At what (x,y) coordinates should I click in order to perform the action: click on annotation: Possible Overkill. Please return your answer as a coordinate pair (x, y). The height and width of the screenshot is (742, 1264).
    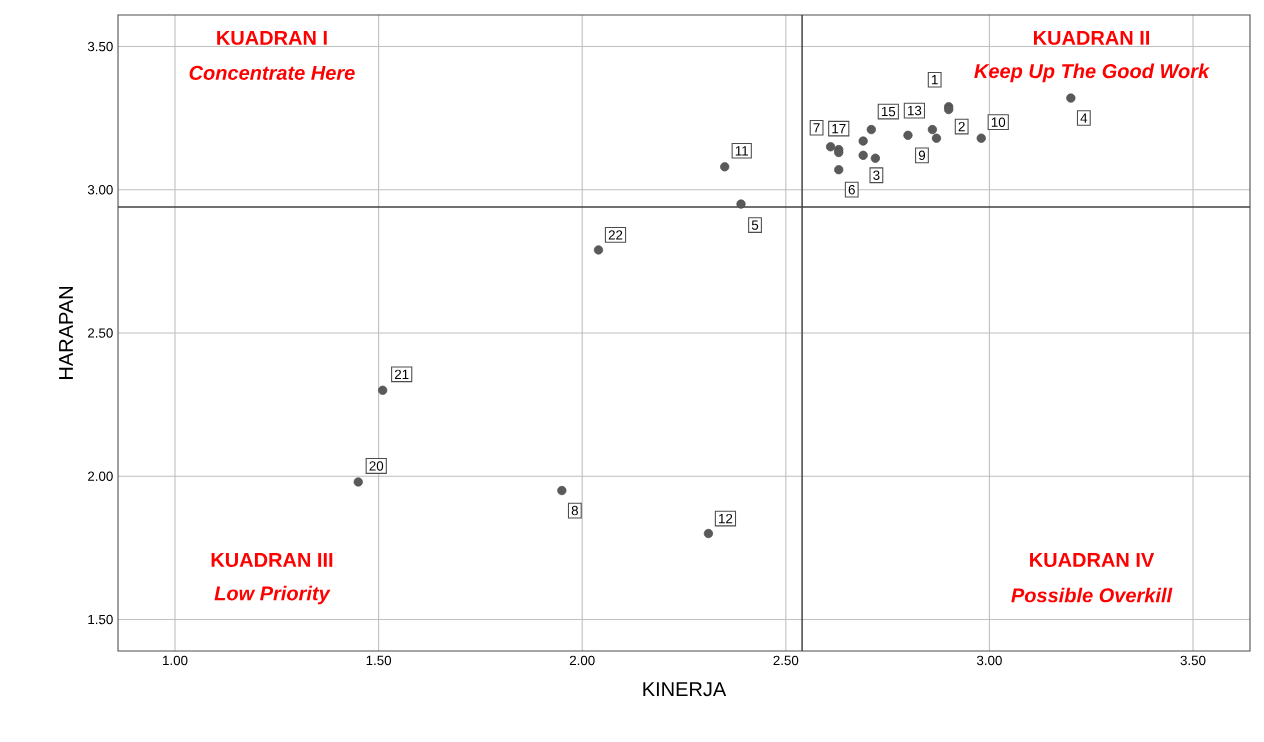
    Looking at the image, I should click on (1092, 595).